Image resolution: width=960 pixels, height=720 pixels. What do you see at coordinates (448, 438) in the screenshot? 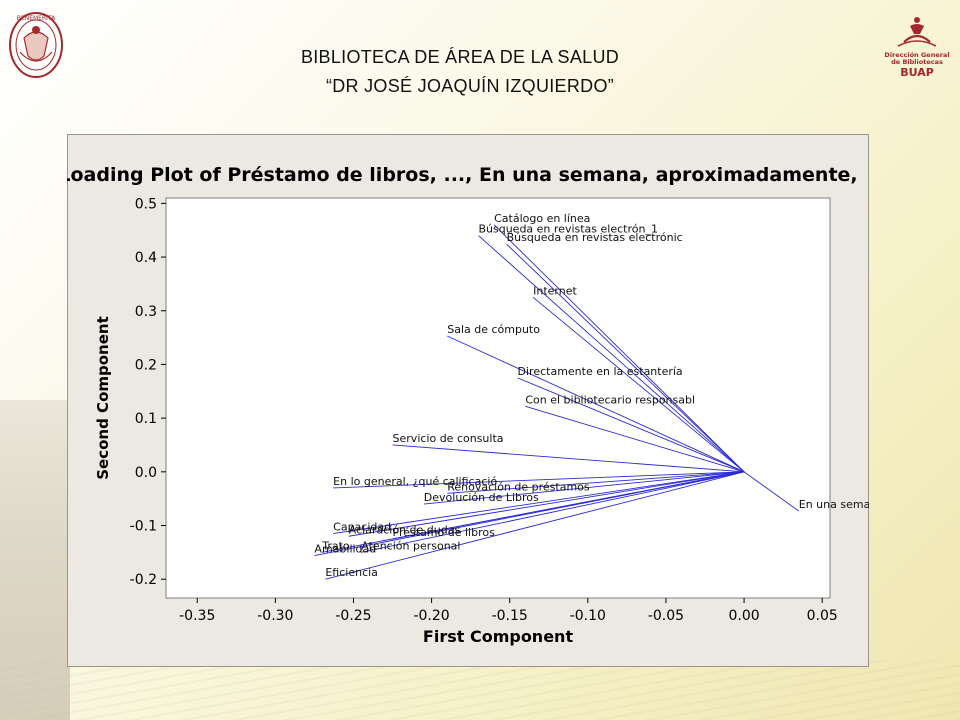
I see `loading-label: Servicio de consulta` at bounding box center [448, 438].